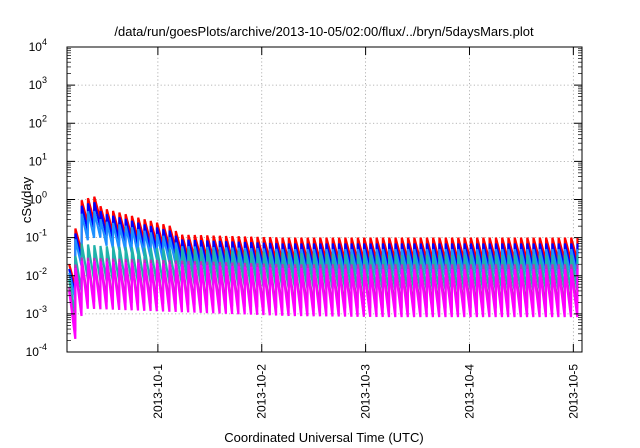 This screenshot has width=640, height=448. I want to click on y-tick-exponent: 4, so click(44, 42).